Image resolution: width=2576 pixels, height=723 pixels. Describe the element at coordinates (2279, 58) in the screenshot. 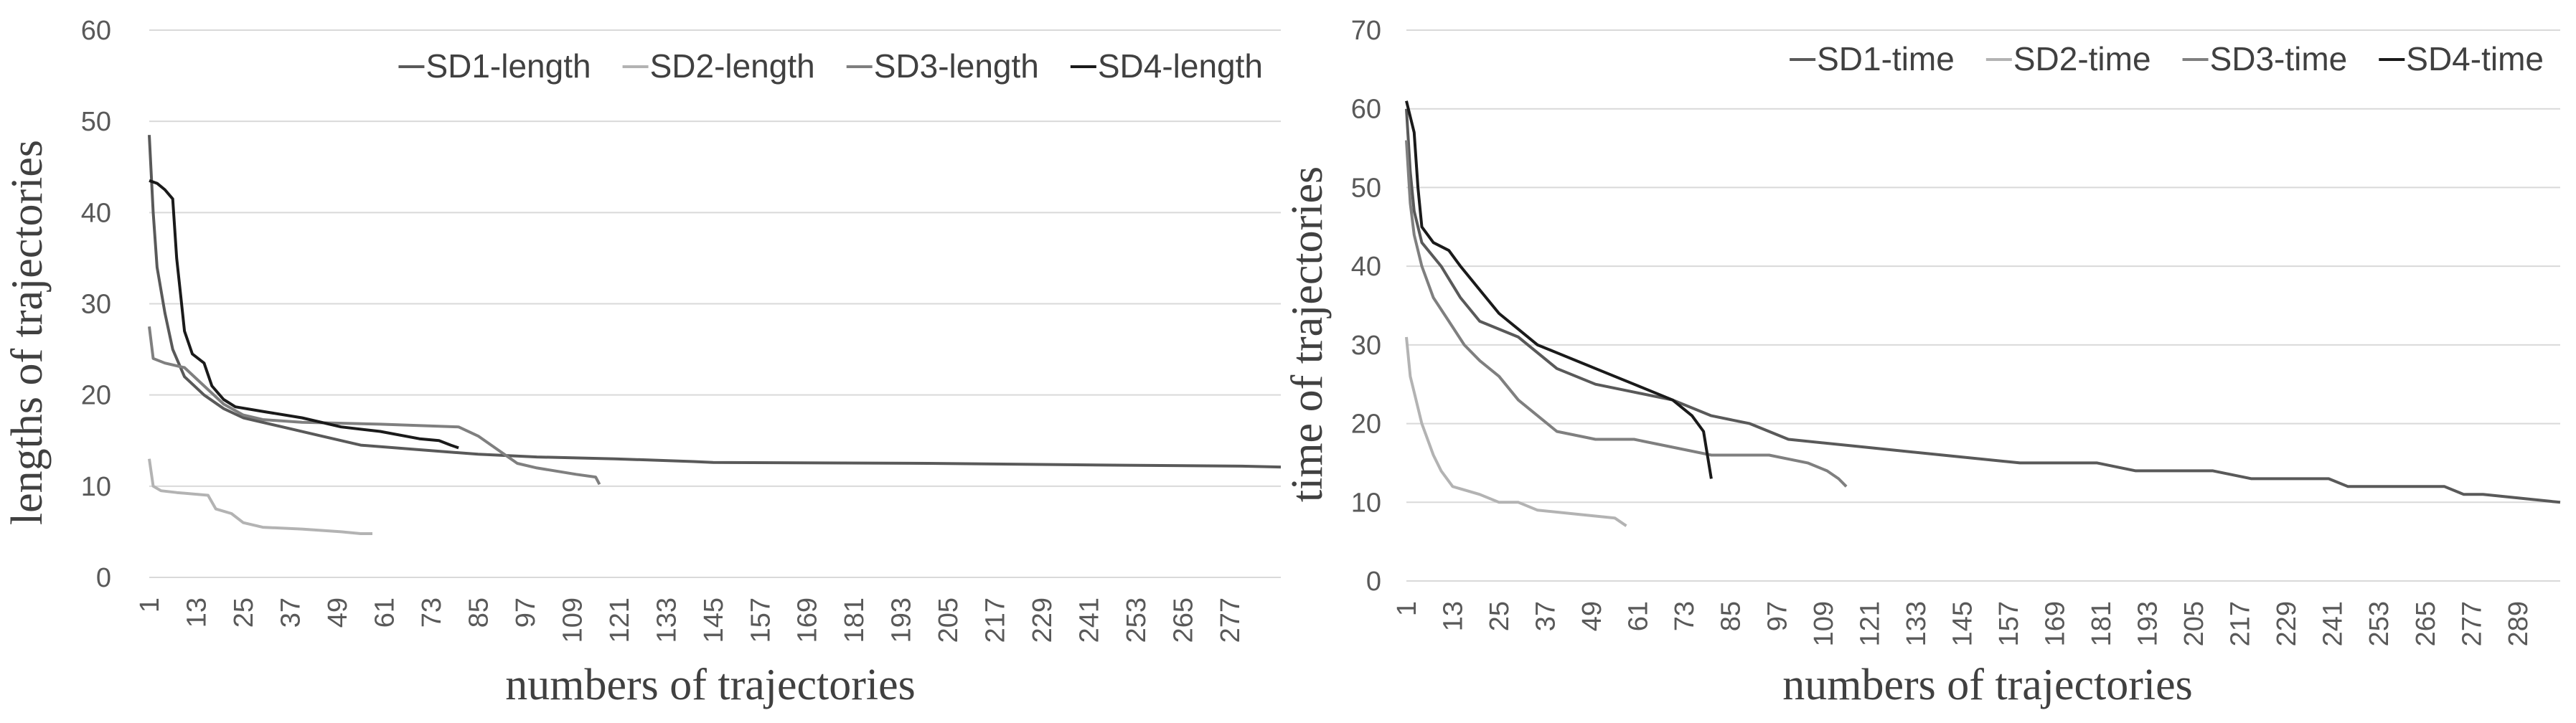

I see `legend-label-SD3-time: SD3-time` at that location.